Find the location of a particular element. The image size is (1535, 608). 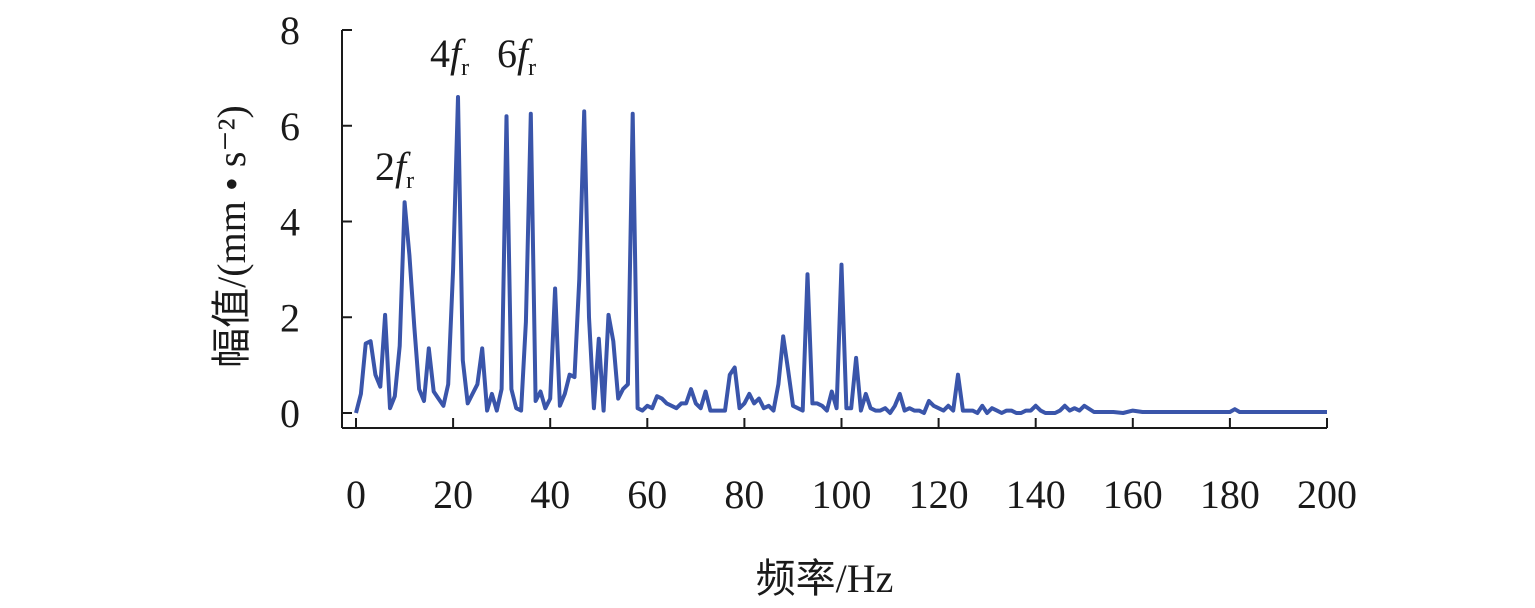

x-tick-label: 60 is located at coordinates (647, 494).